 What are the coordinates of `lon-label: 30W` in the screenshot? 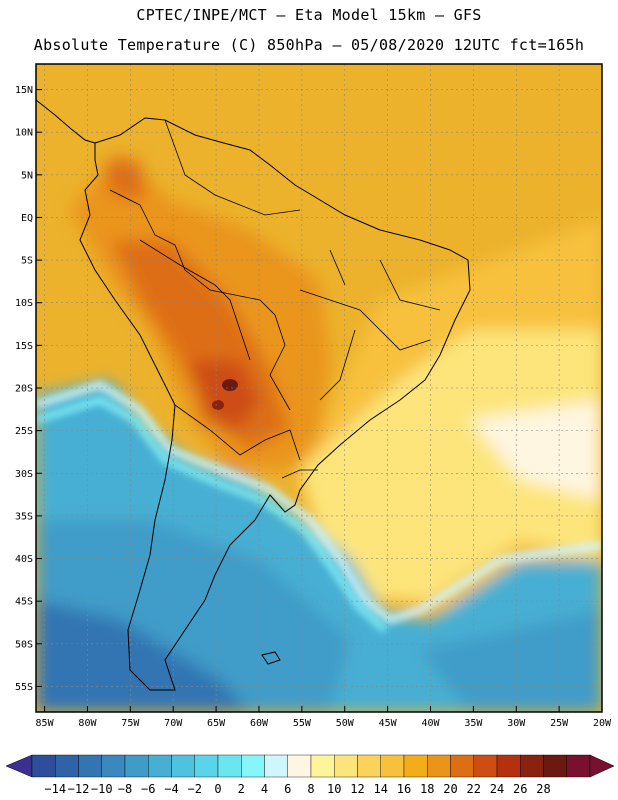 It's located at (516, 723).